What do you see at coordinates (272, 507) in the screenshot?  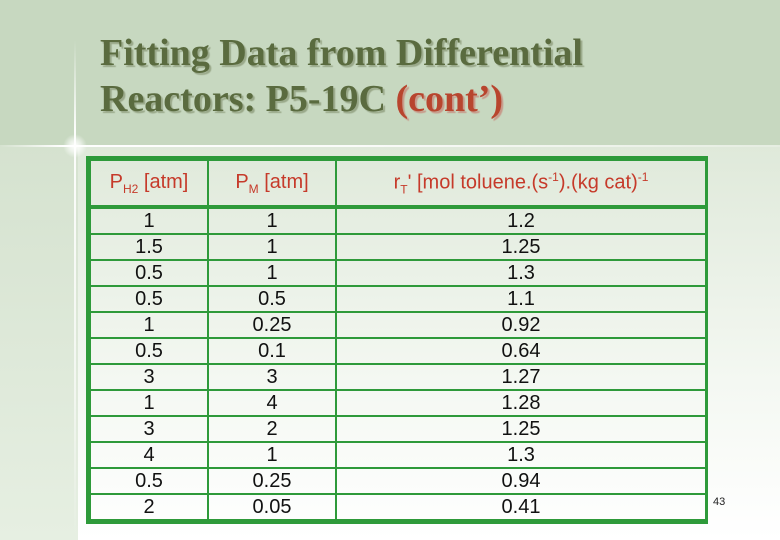 I see `cell-p-m: 0.05` at bounding box center [272, 507].